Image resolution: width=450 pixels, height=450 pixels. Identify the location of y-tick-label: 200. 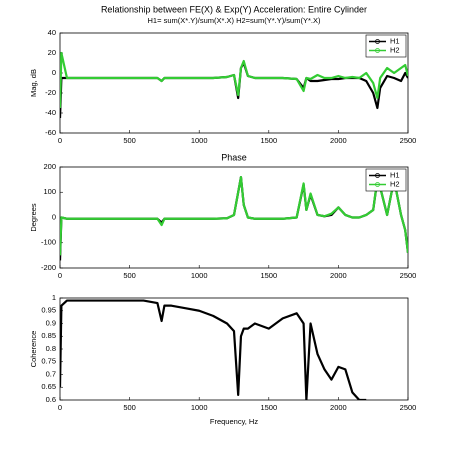
(49, 166).